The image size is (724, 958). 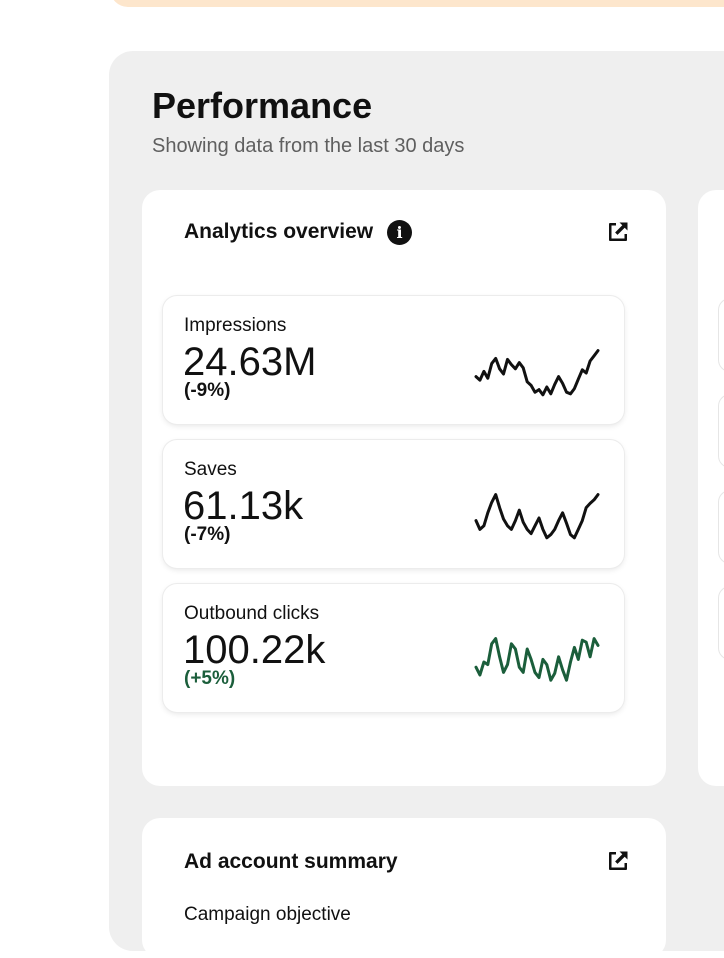 I want to click on sparkline-outbound-clicks, so click(x=537, y=659).